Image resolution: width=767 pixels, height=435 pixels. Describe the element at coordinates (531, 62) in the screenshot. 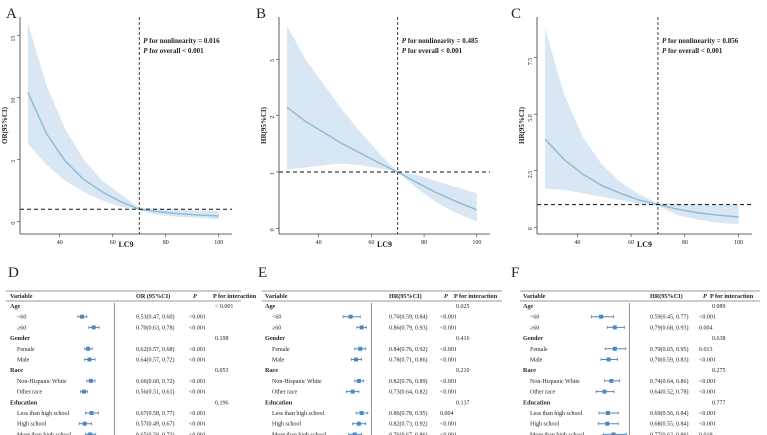

I see `y-tick-label: 7.5` at that location.